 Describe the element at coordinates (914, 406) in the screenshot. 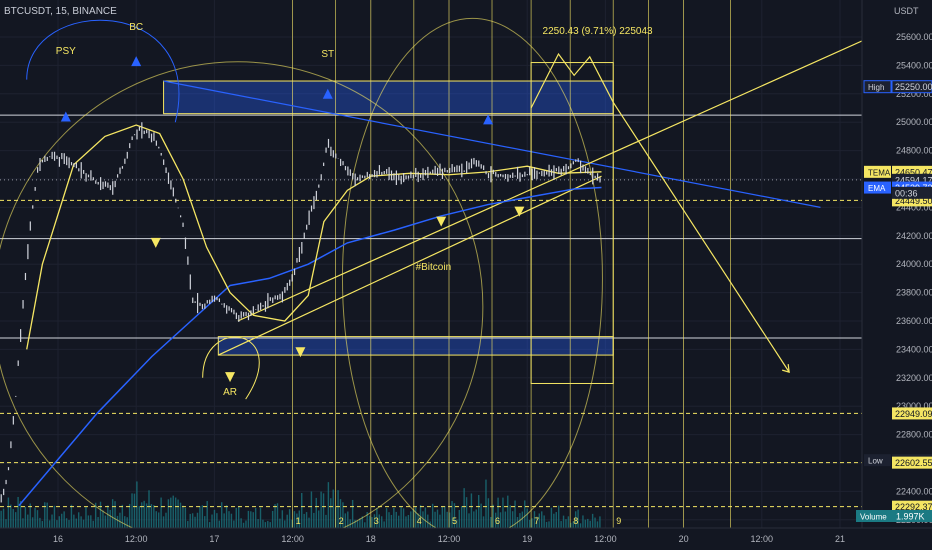

I see `price-tick-label: 23000.00` at that location.